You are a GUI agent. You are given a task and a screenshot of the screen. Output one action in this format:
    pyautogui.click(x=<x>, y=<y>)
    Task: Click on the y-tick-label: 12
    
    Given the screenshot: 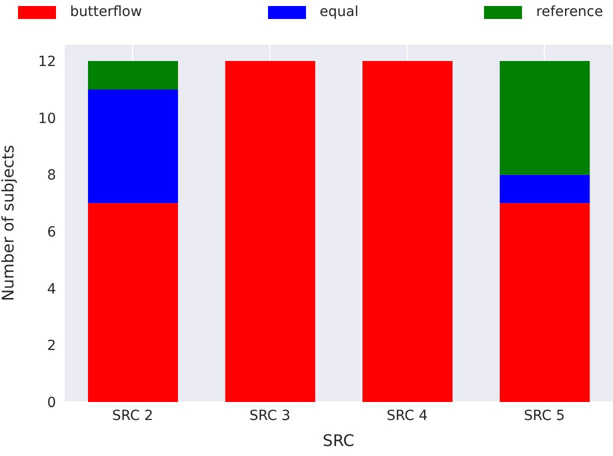 What is the action you would take?
    pyautogui.click(x=47, y=62)
    